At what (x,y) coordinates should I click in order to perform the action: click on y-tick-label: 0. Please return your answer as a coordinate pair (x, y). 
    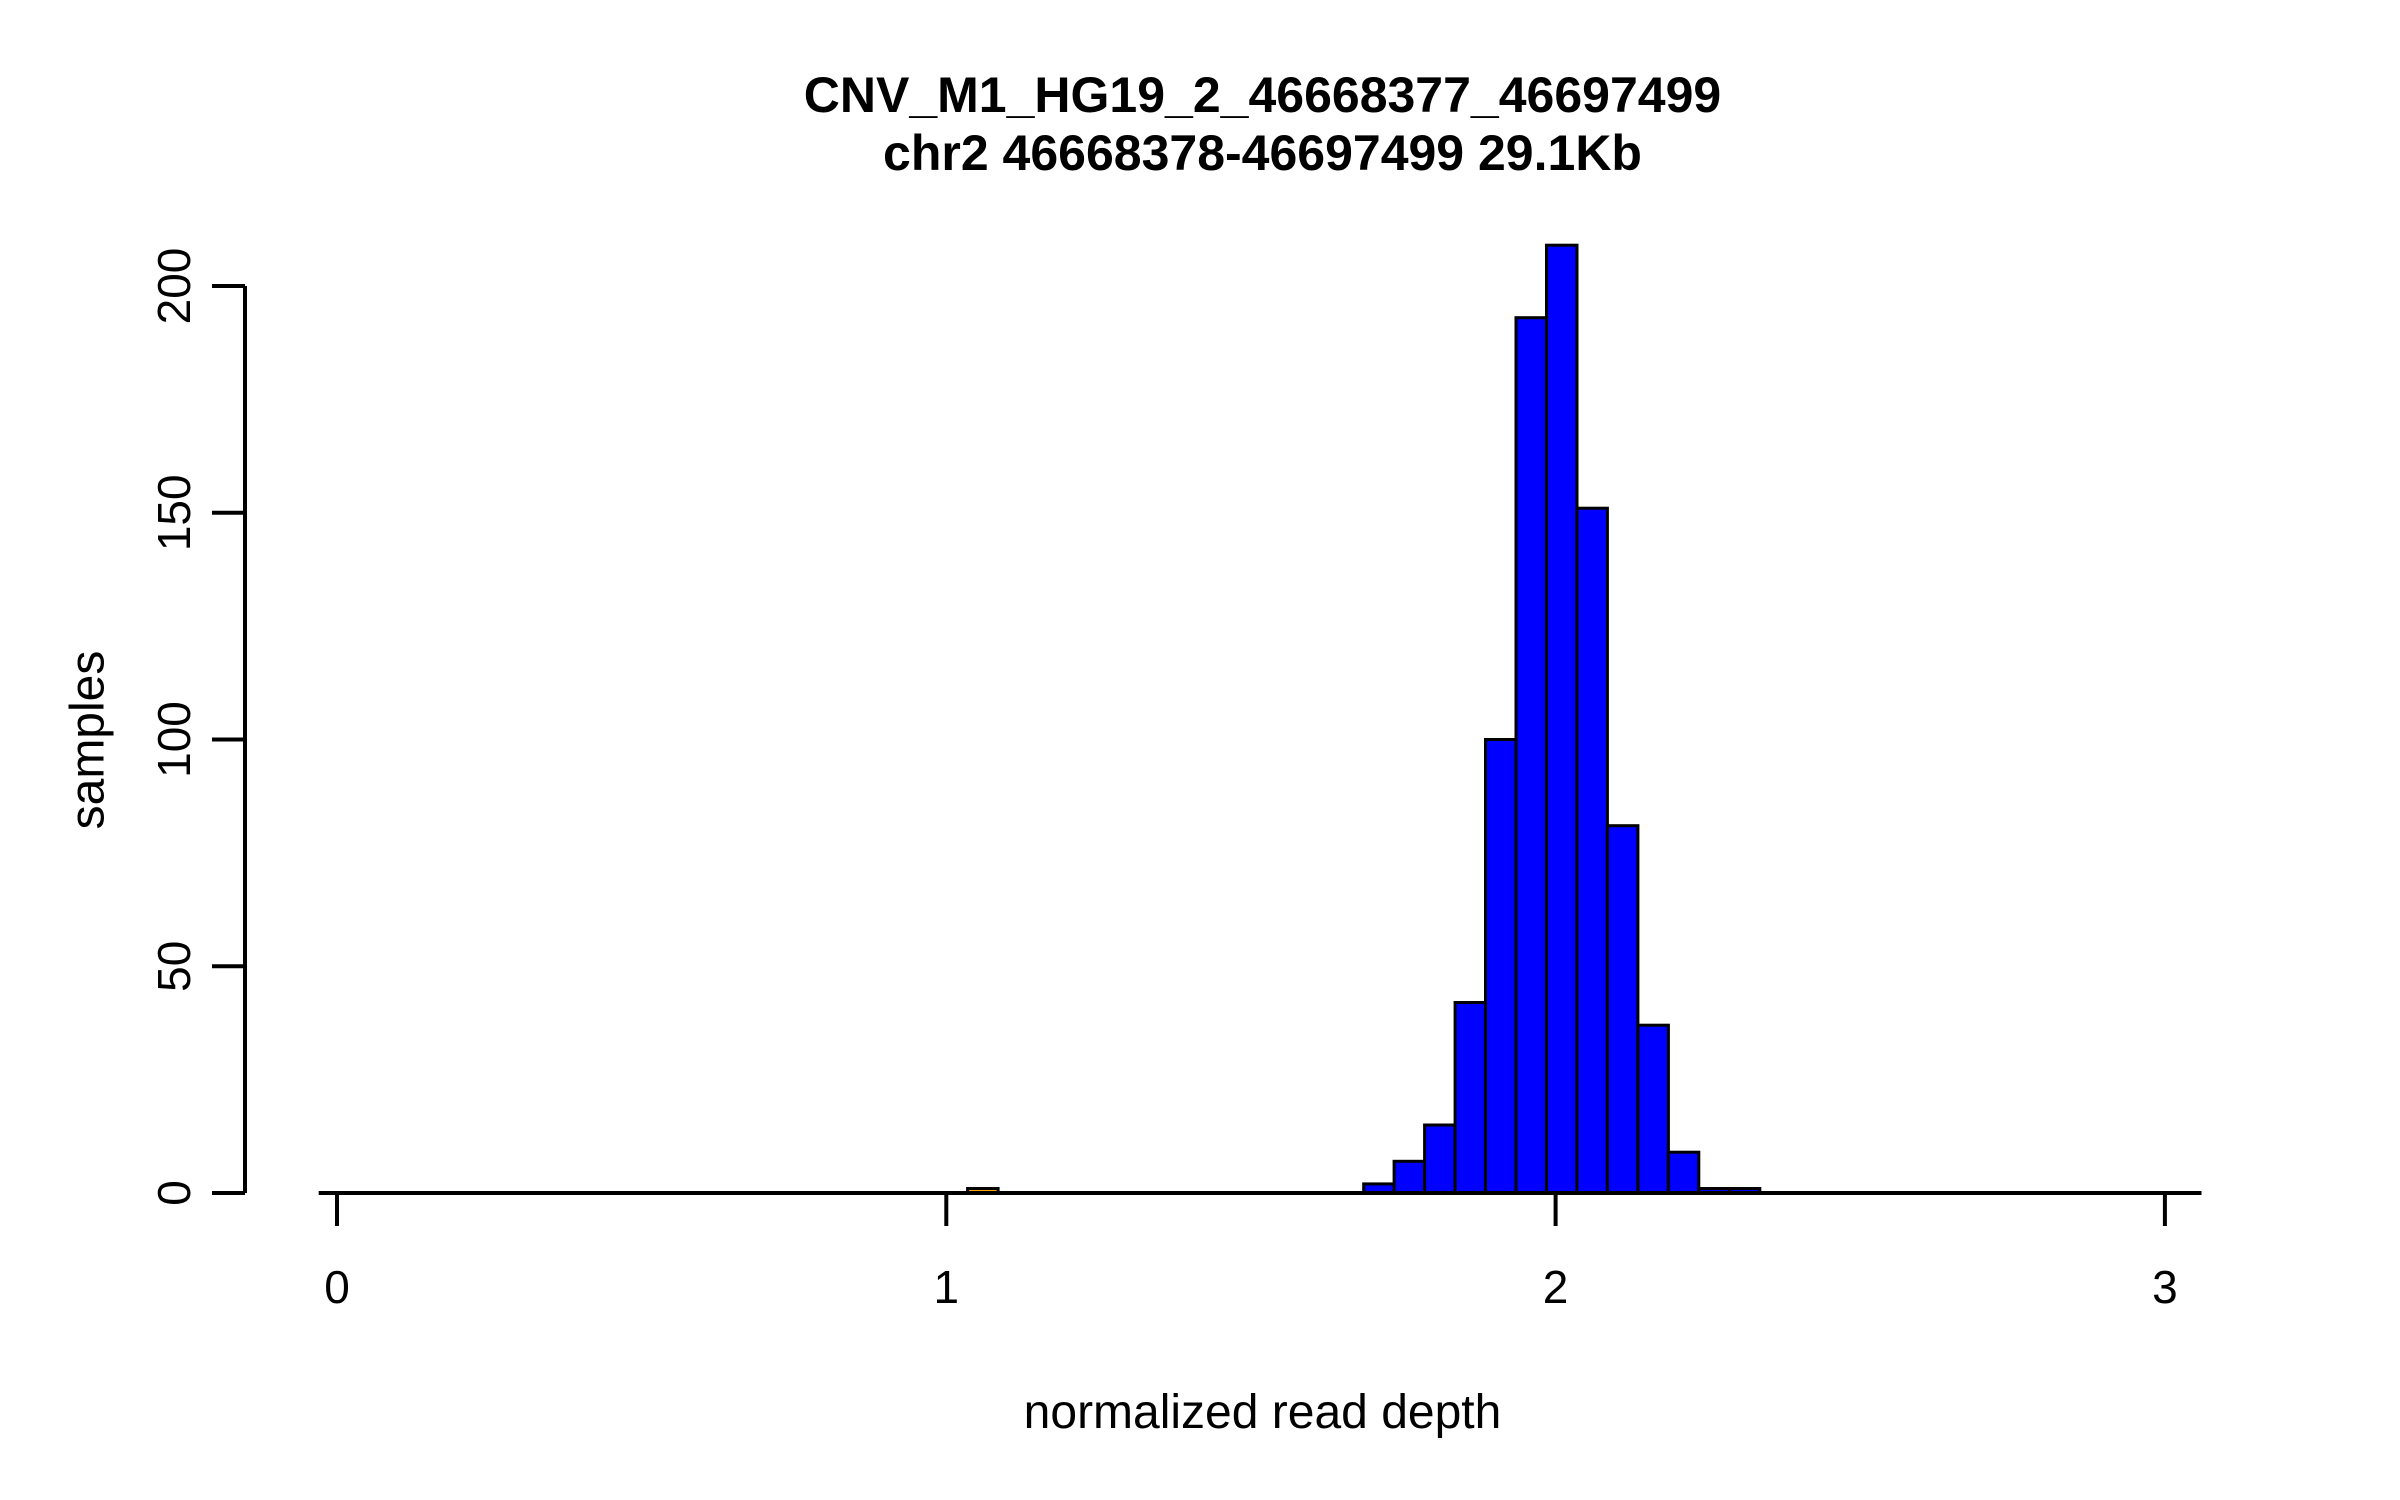
    Looking at the image, I should click on (174, 1193).